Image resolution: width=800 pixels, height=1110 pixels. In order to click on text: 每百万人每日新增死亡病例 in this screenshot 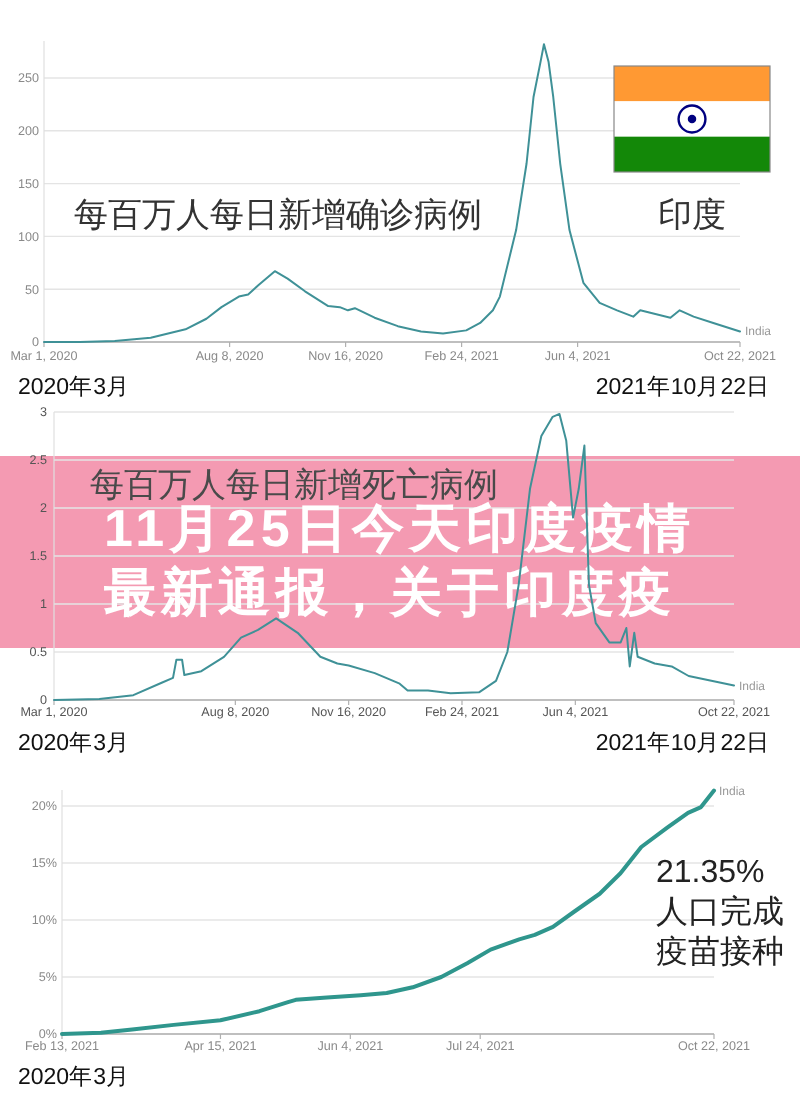, I will do `click(294, 485)`.